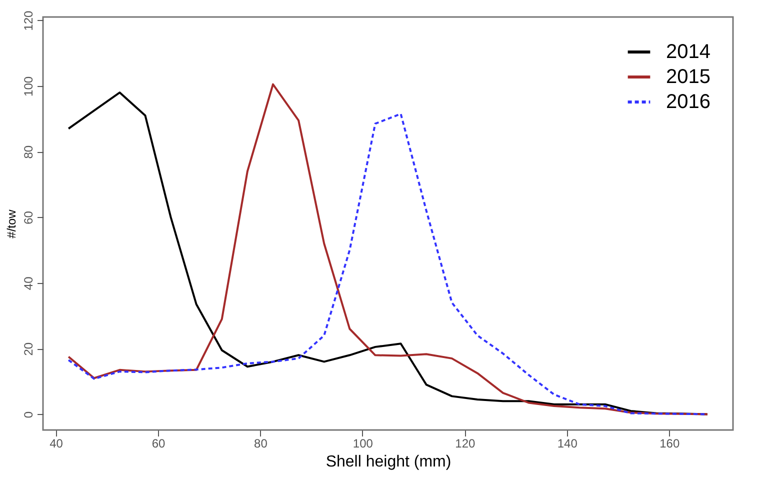  Describe the element at coordinates (363, 443) in the screenshot. I see `x-tick-label: 100` at that location.